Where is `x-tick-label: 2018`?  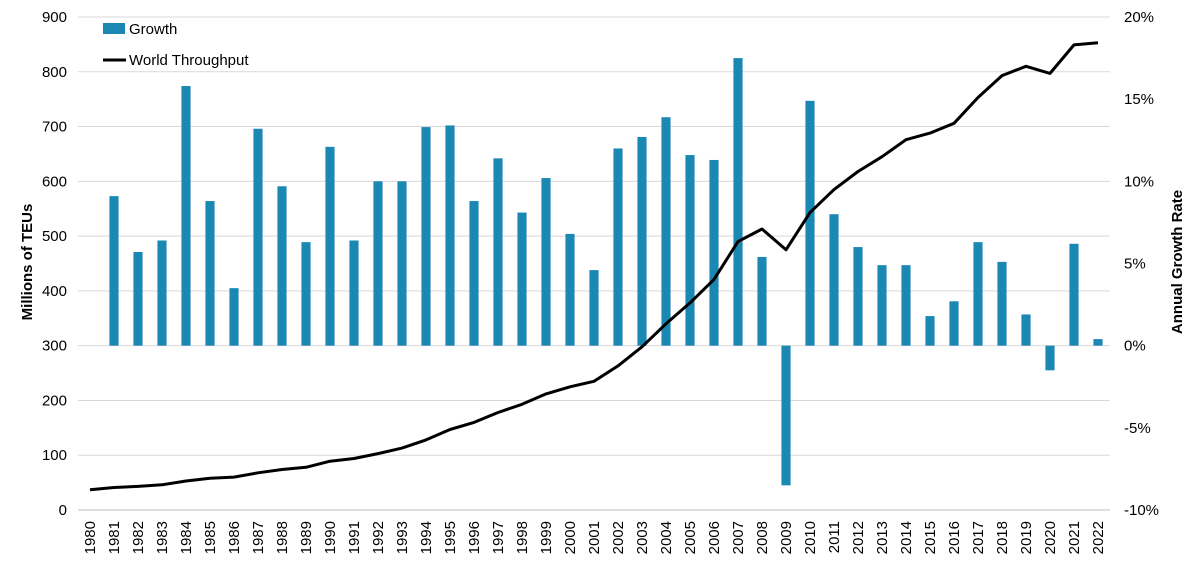
x-tick-label: 2018 is located at coordinates (1002, 537).